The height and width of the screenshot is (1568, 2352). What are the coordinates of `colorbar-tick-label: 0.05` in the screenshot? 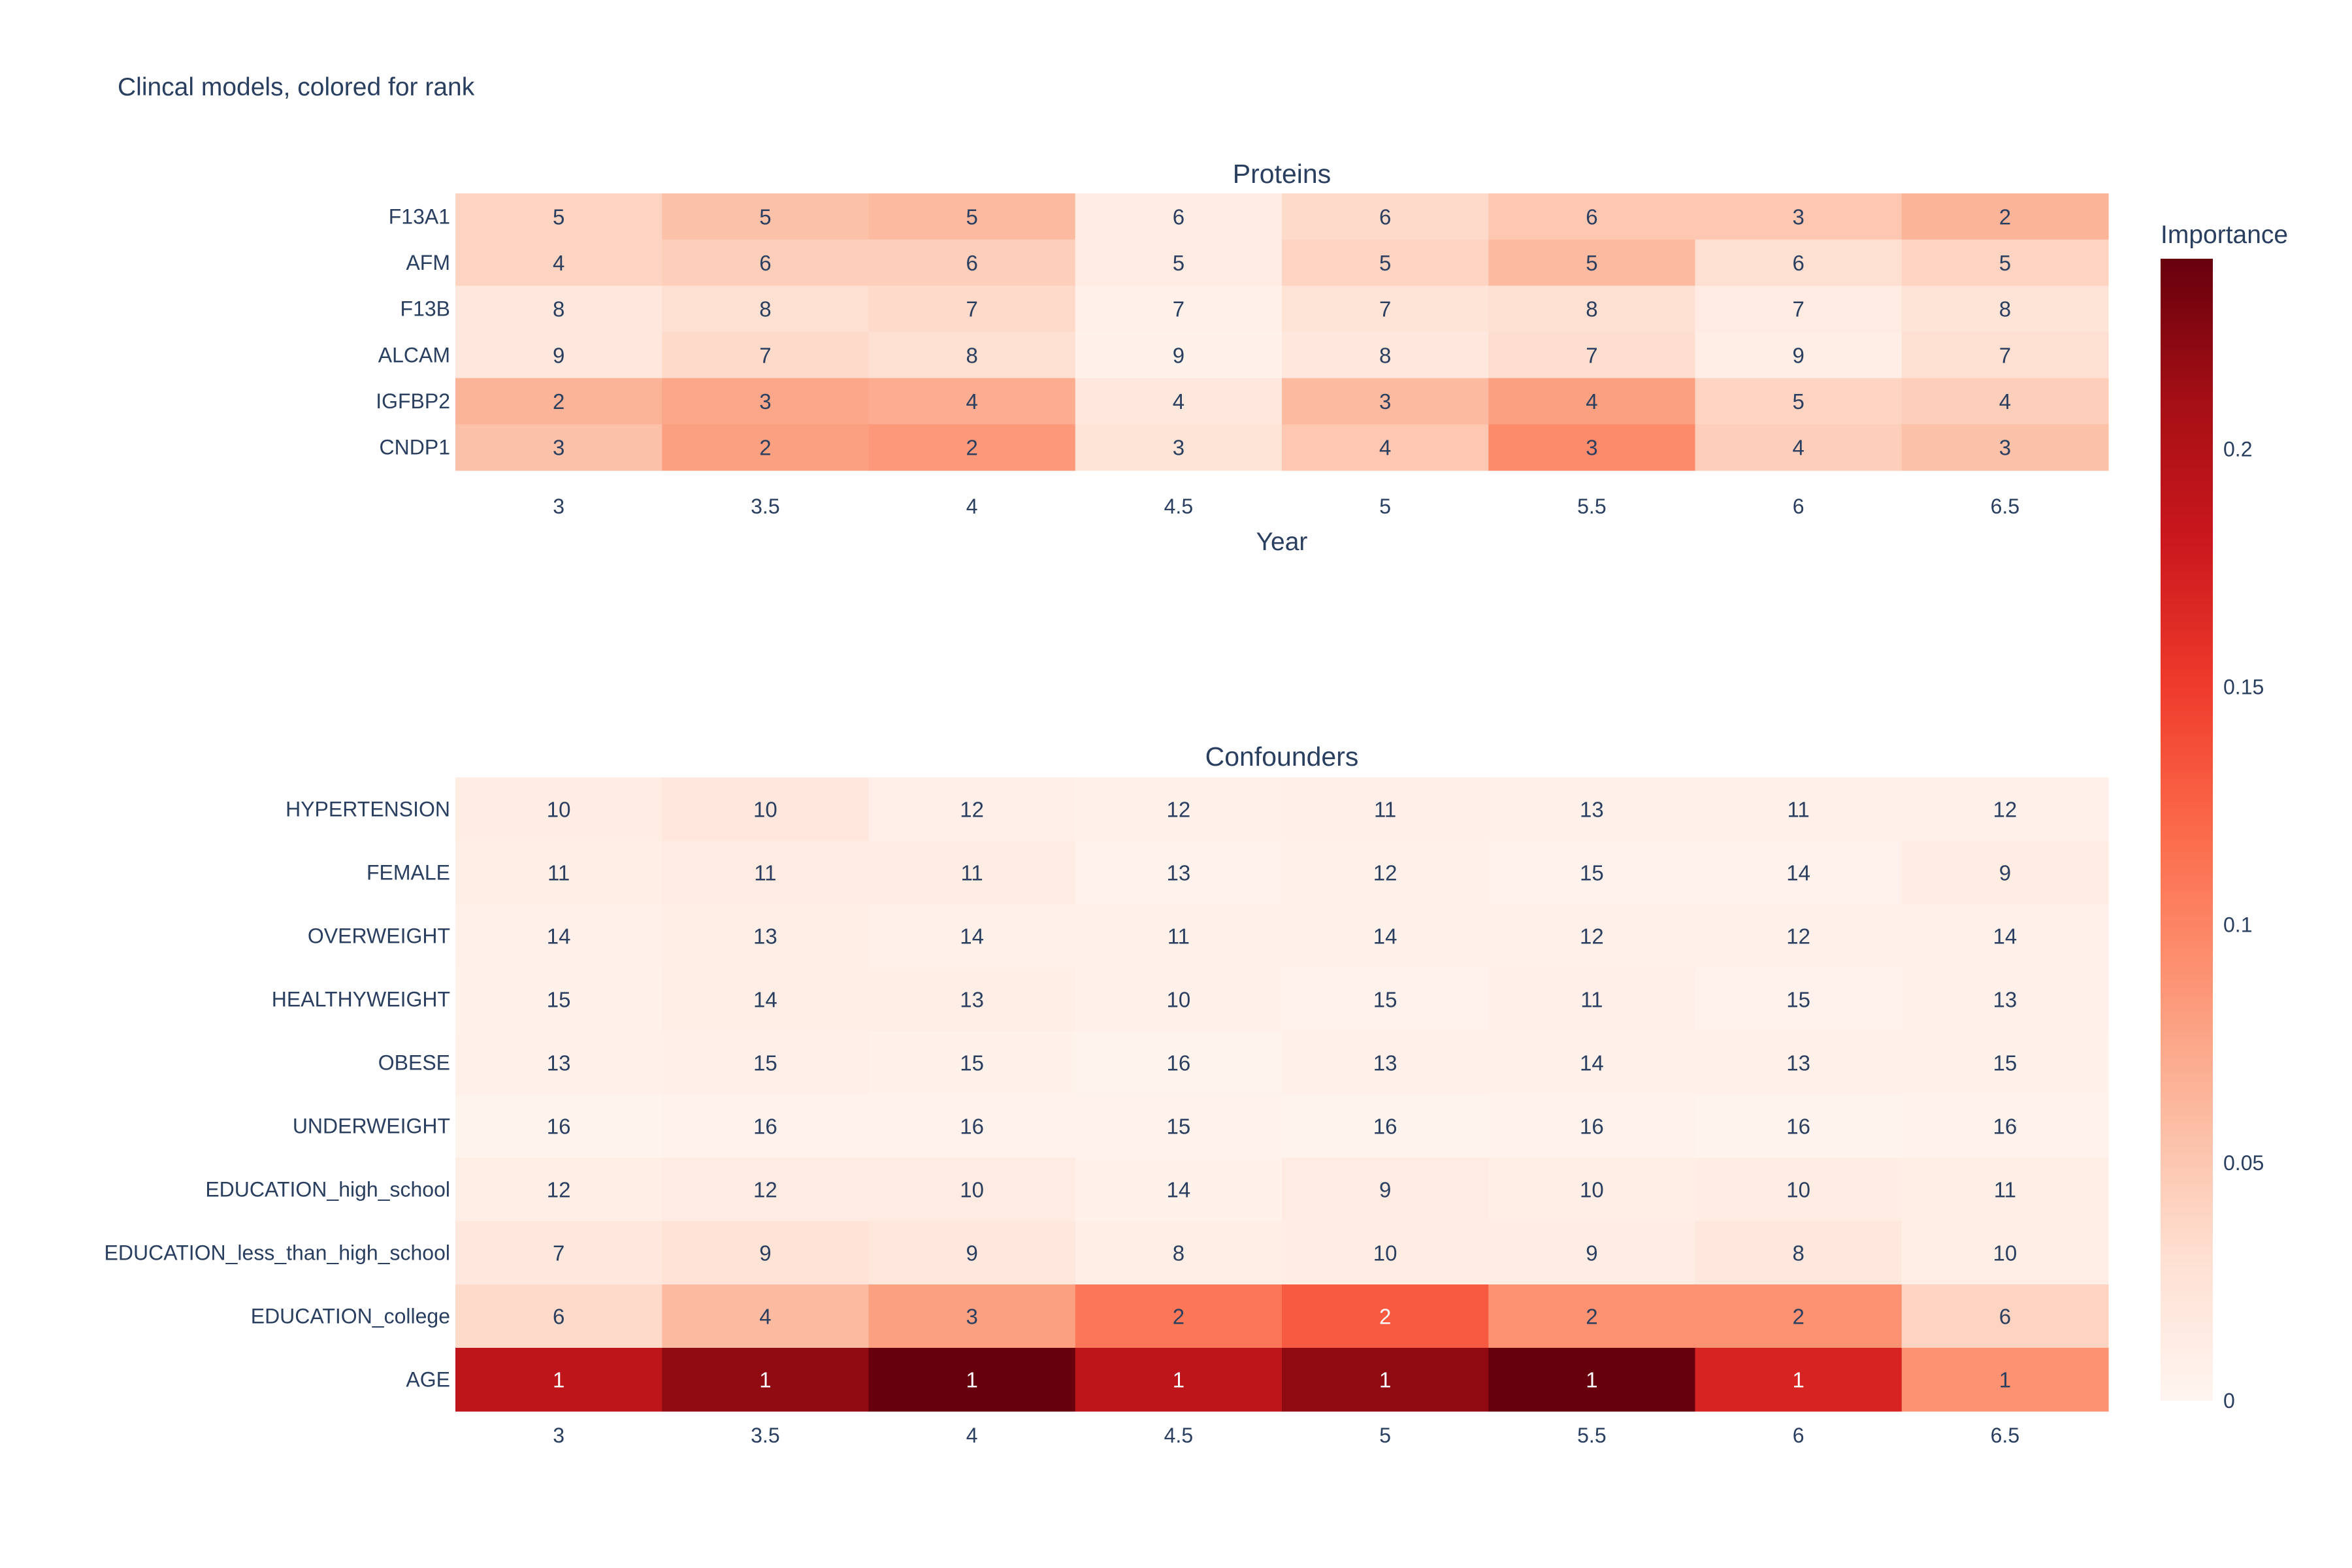 It's located at (2243, 1163).